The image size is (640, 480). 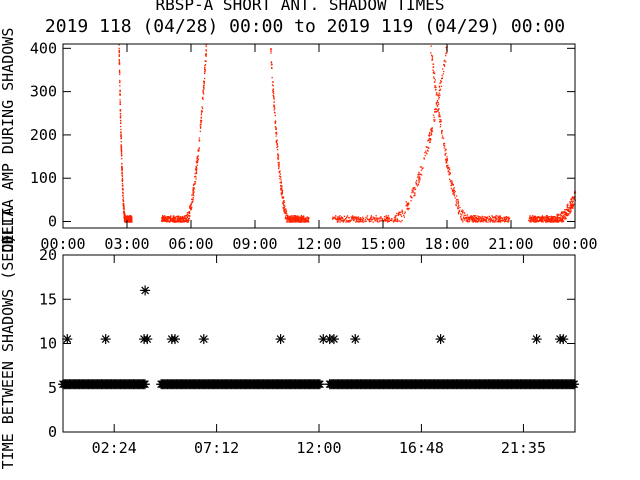 I want to click on top-xtick-label: 06:00, so click(x=190, y=244).